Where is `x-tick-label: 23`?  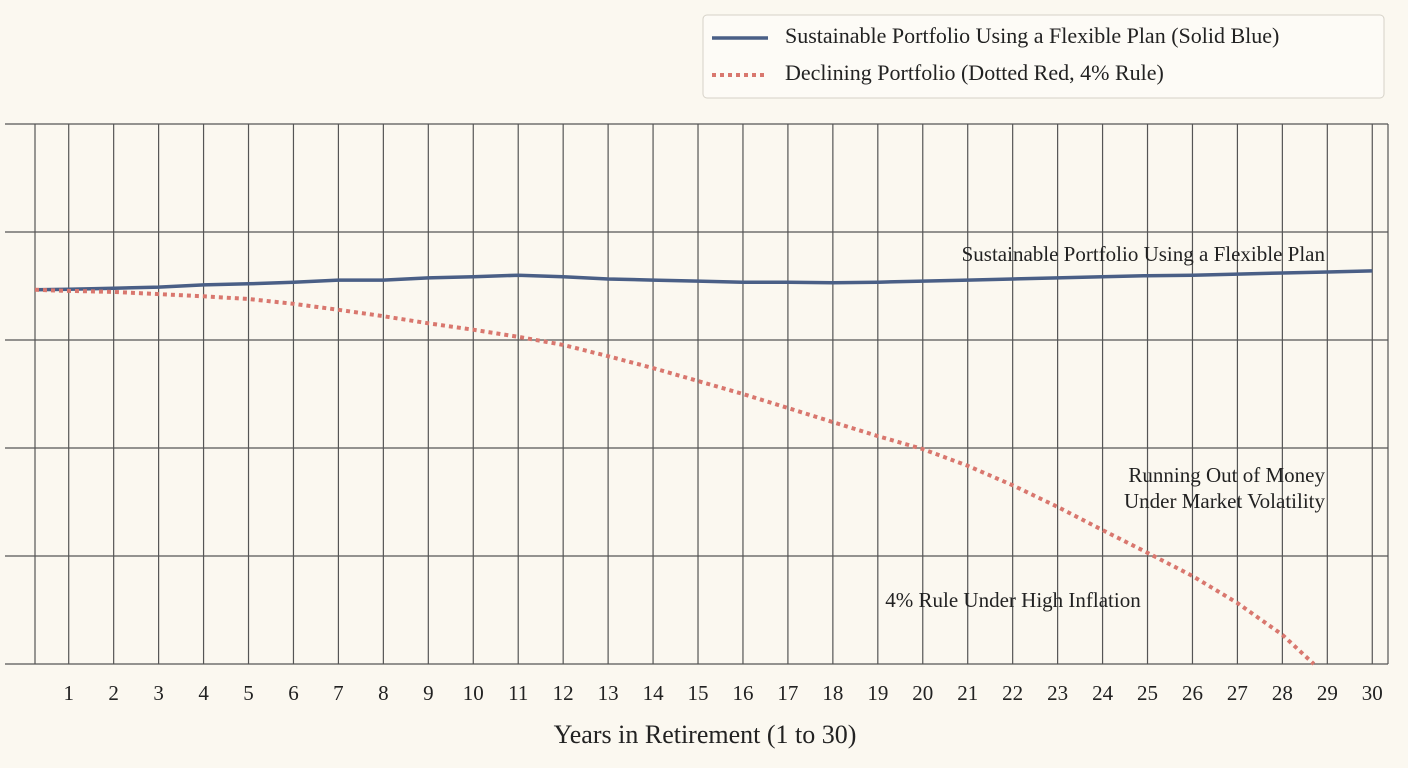
x-tick-label: 23 is located at coordinates (1057, 693).